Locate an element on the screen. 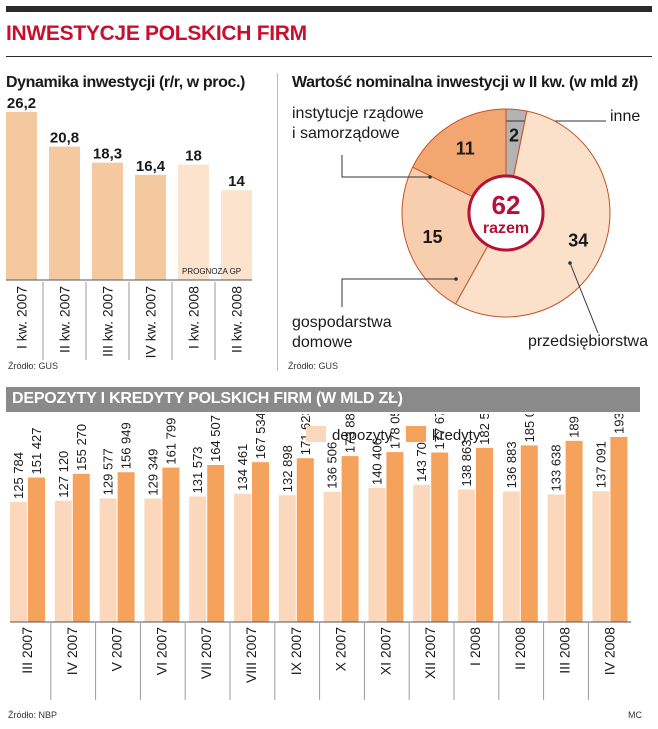  credit-value-label: 171 623 is located at coordinates (305, 434).